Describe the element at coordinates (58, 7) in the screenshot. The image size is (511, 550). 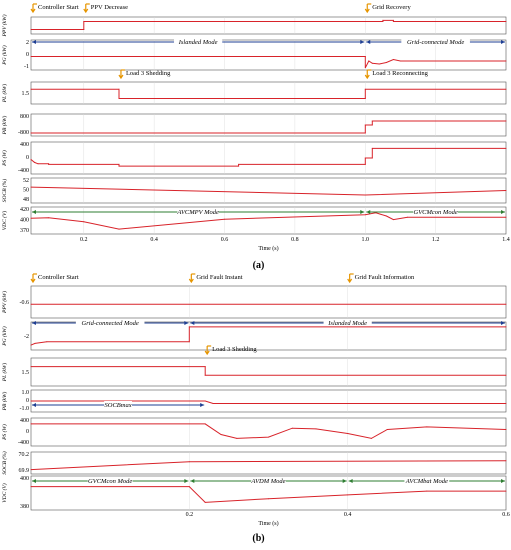
I see `event-label: Controller Start` at that location.